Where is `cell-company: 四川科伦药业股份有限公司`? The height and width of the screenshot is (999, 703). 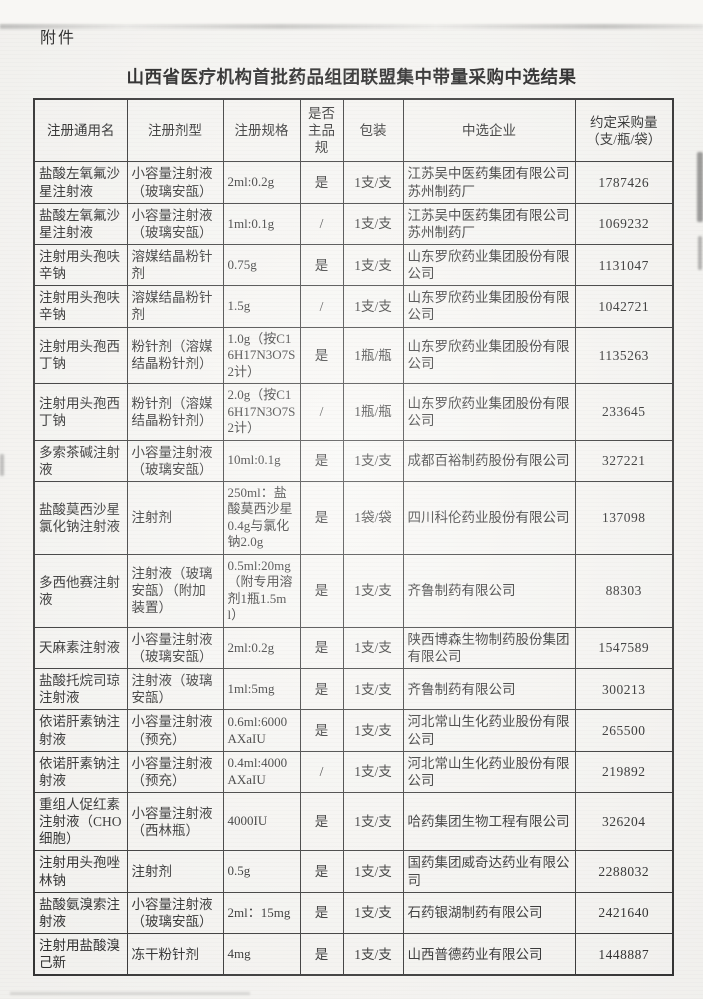
cell-company: 四川科伦药业股份有限公司 is located at coordinates (489, 517).